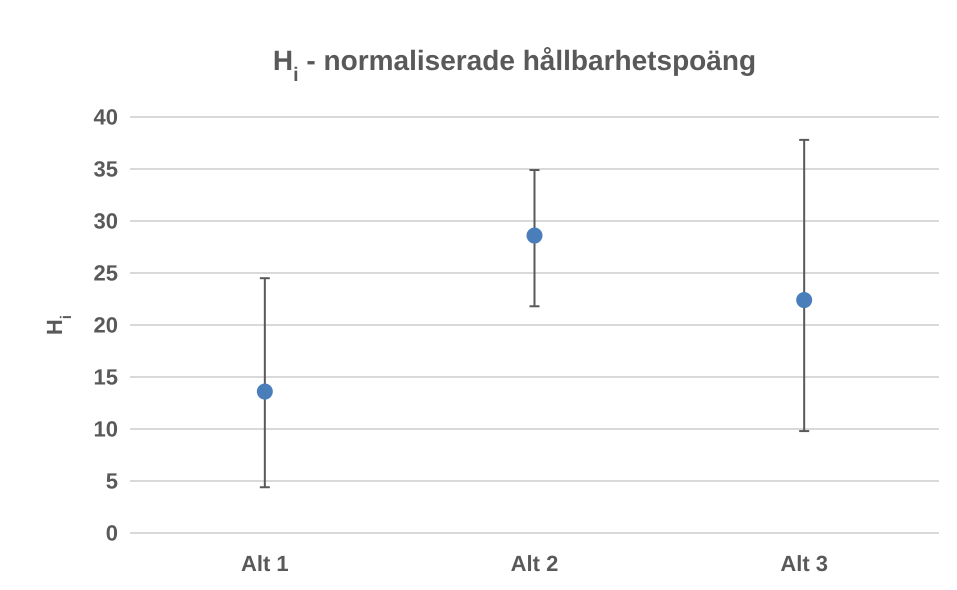  What do you see at coordinates (112, 533) in the screenshot?
I see `y-tick-label: 0` at bounding box center [112, 533].